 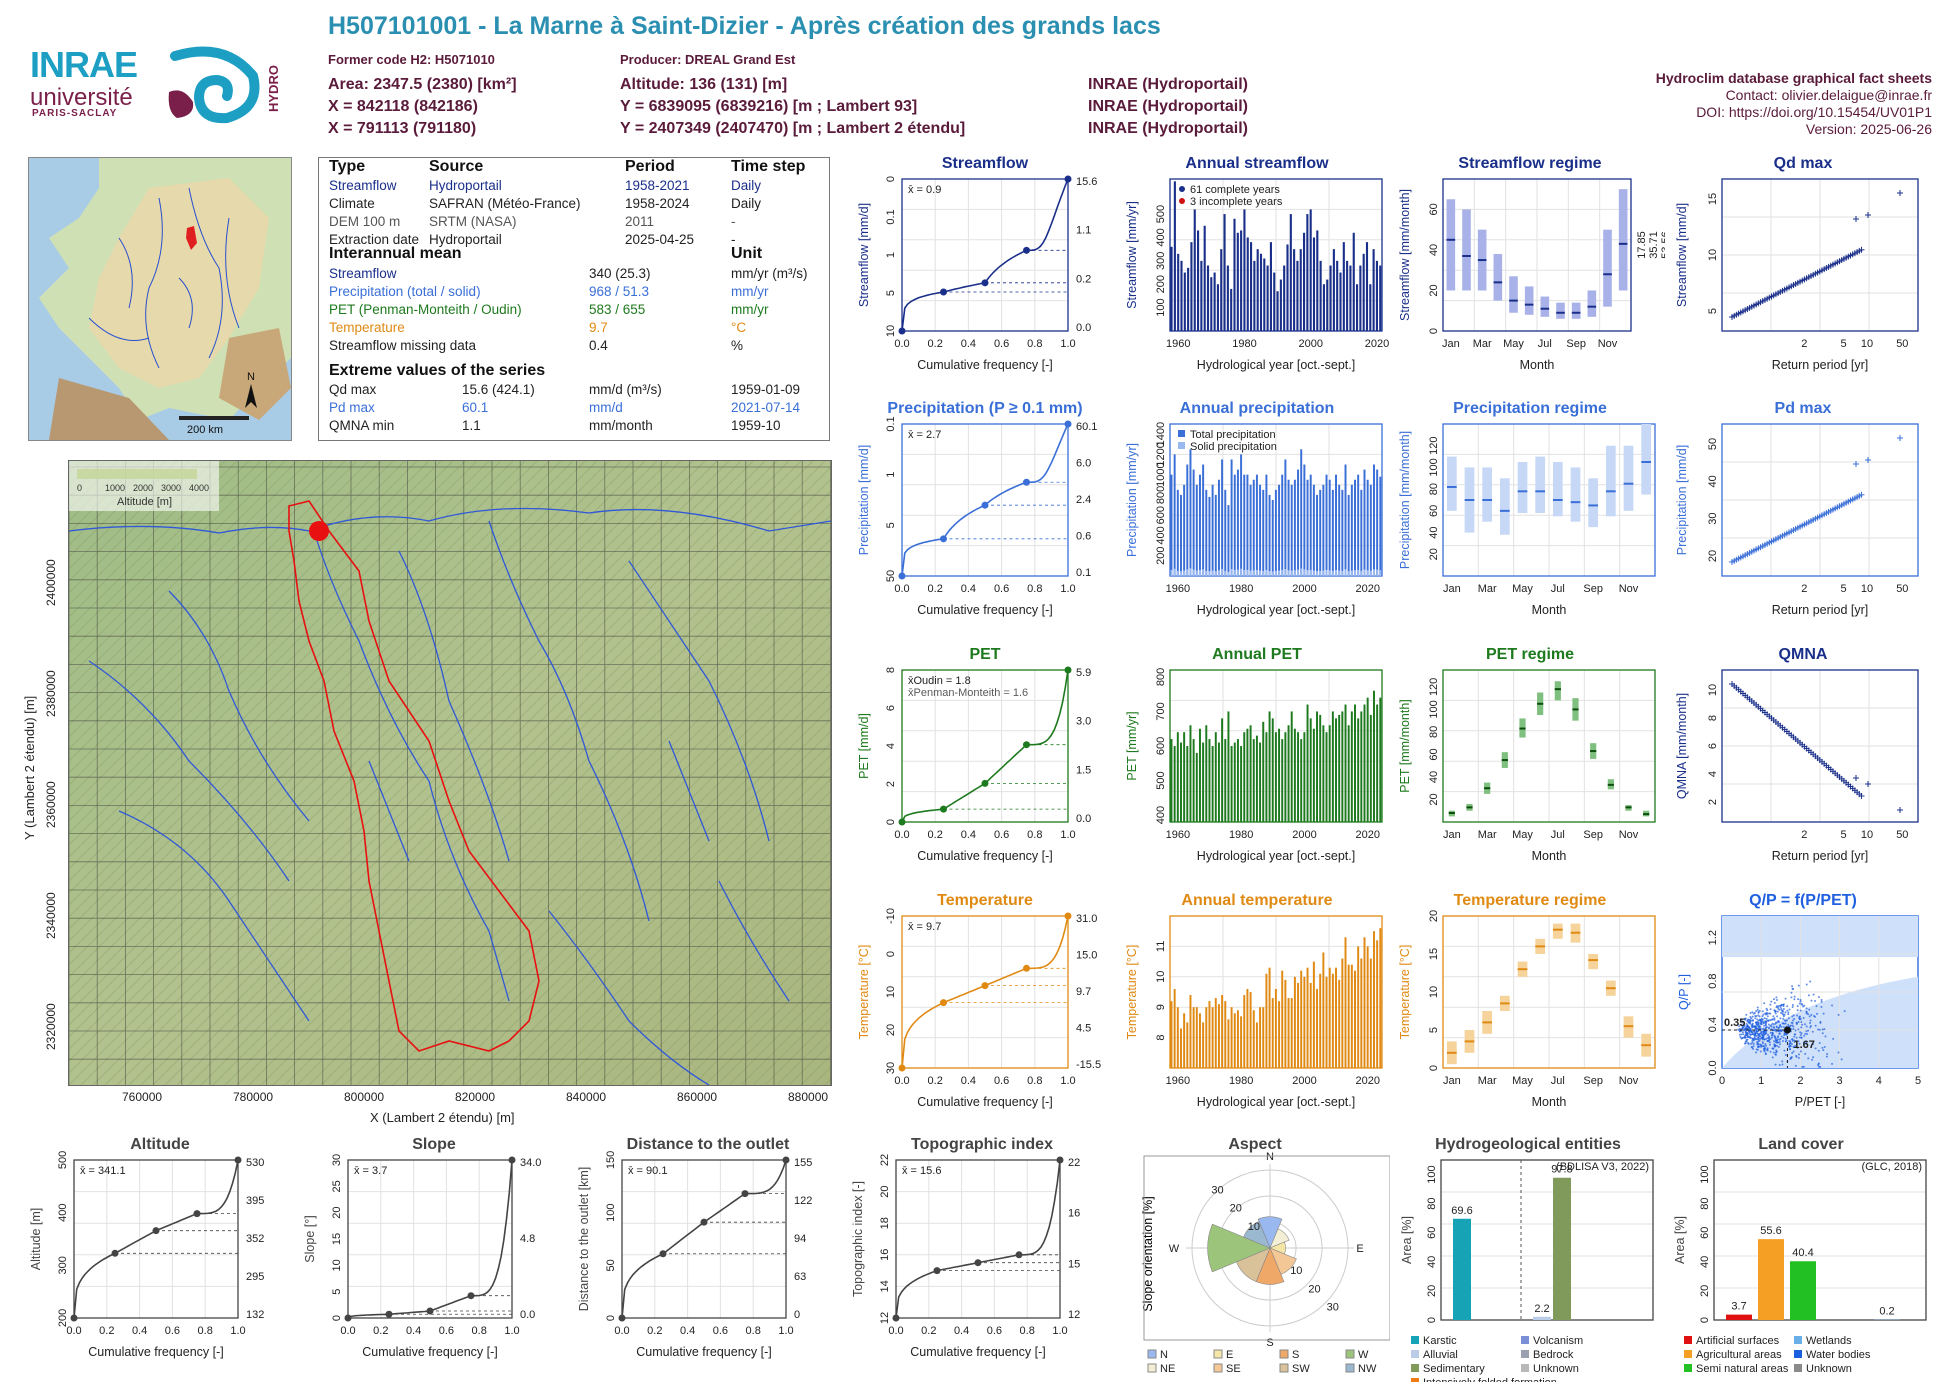 I want to click on x-tick: 50, so click(x=1902, y=344).